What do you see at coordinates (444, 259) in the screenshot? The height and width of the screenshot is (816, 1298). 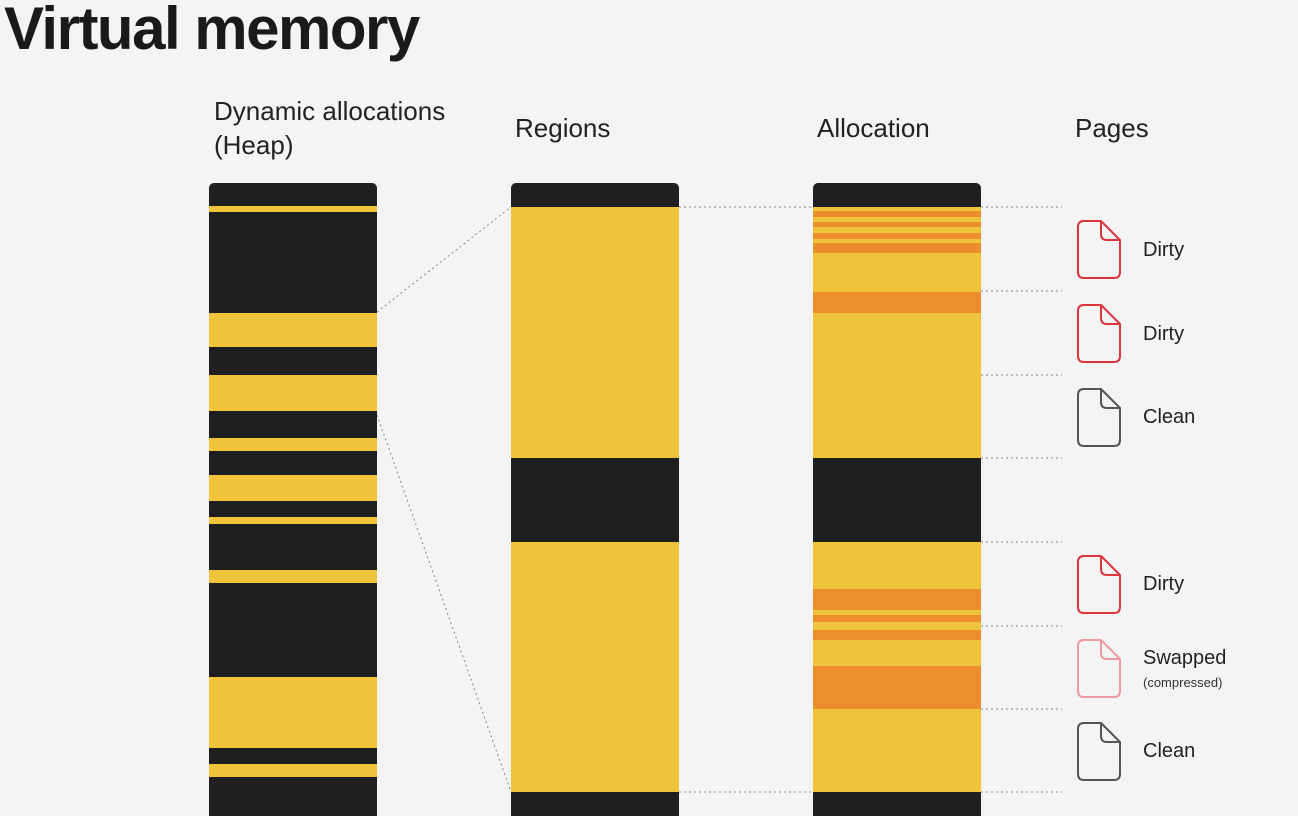 I see `heap-to-region-top-connector` at bounding box center [444, 259].